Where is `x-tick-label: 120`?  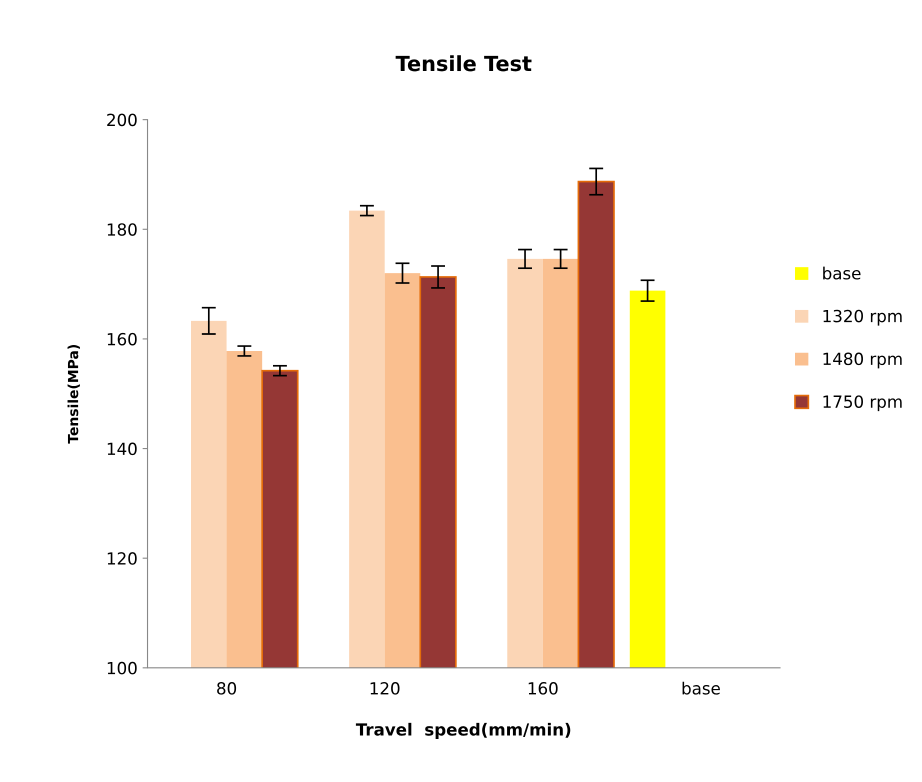
x-tick-label: 120 is located at coordinates (385, 688).